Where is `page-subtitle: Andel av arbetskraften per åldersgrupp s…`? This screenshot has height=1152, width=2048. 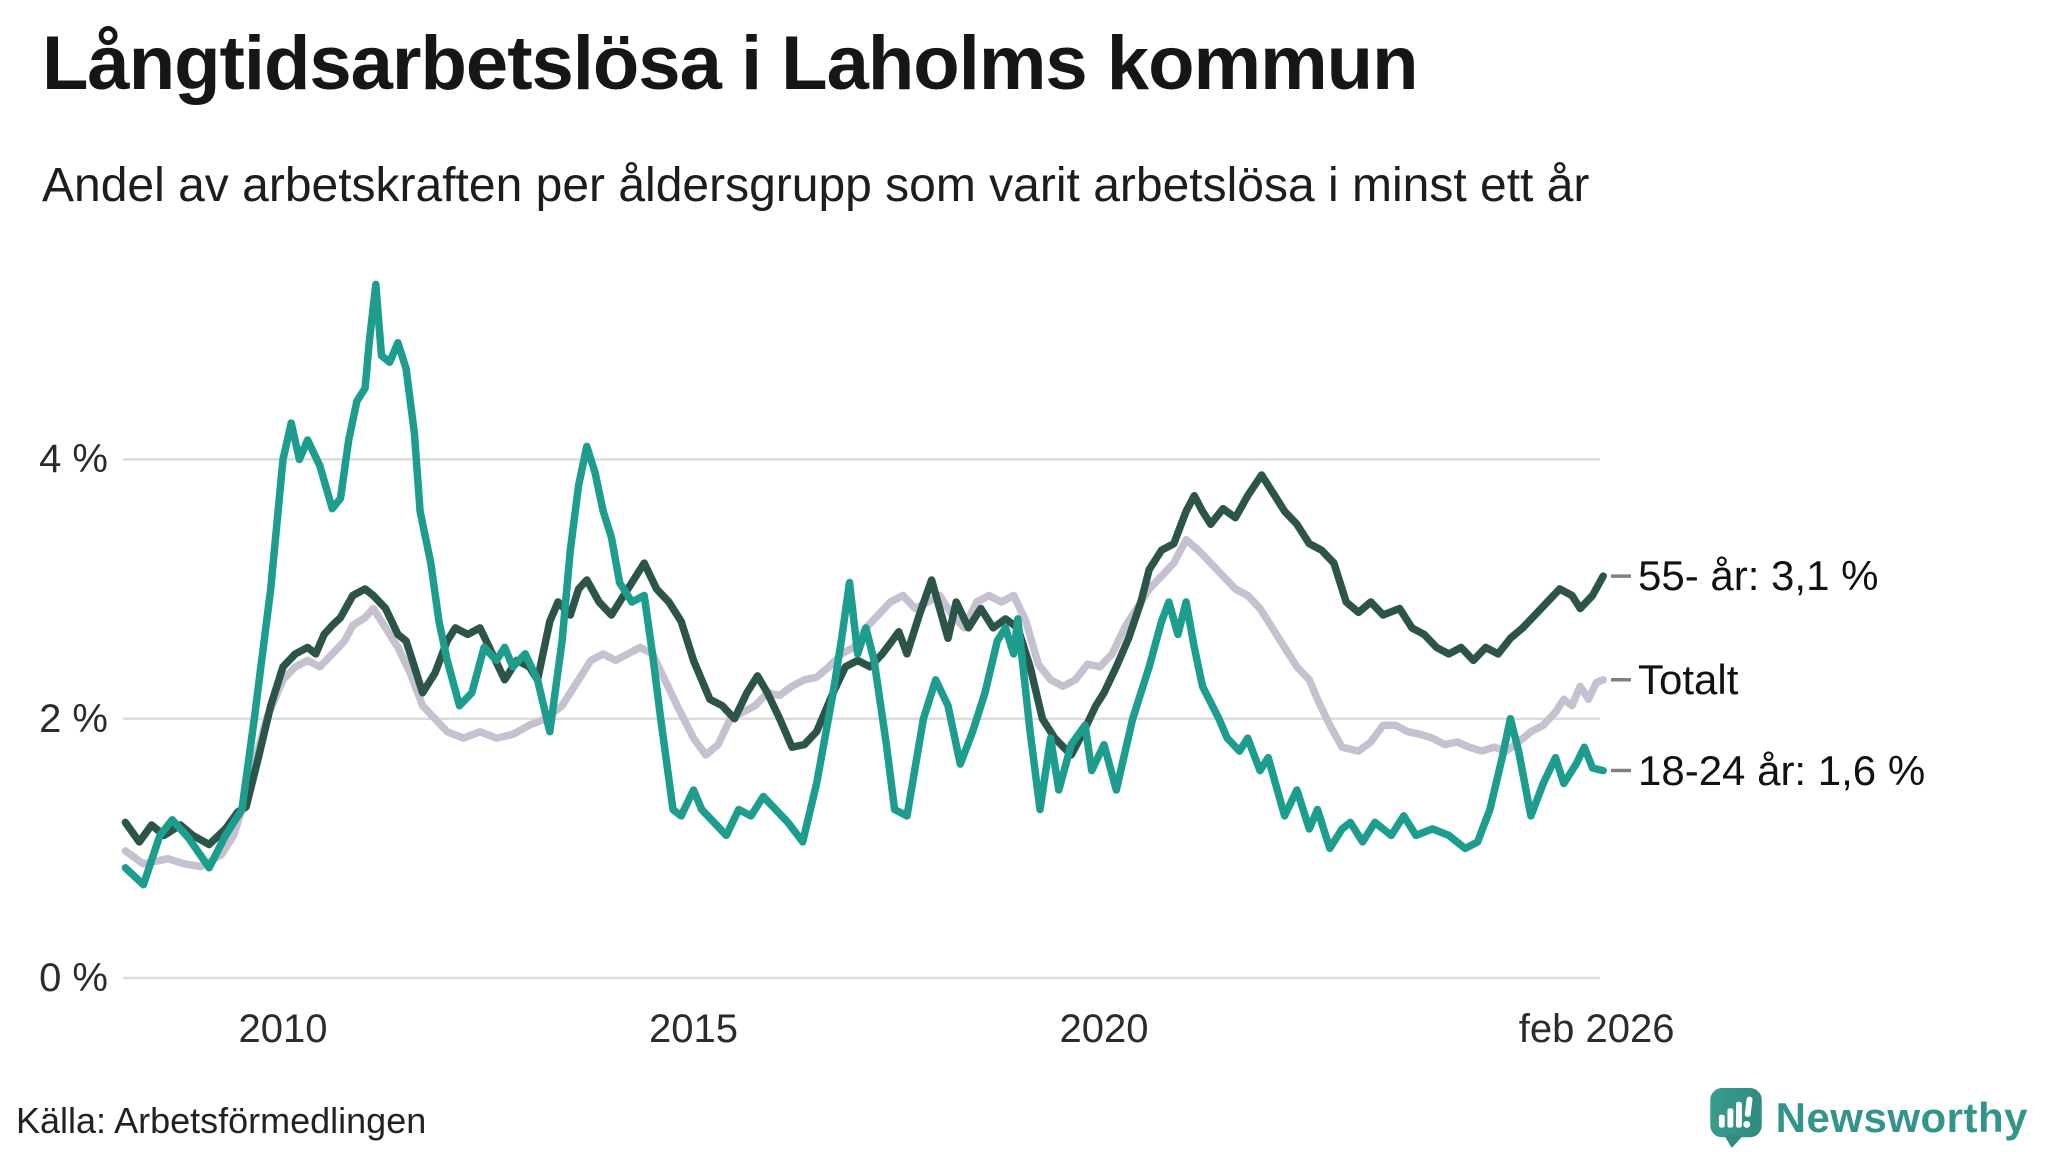
page-subtitle: Andel av arbetskraften per åldersgrupp s… is located at coordinates (816, 185).